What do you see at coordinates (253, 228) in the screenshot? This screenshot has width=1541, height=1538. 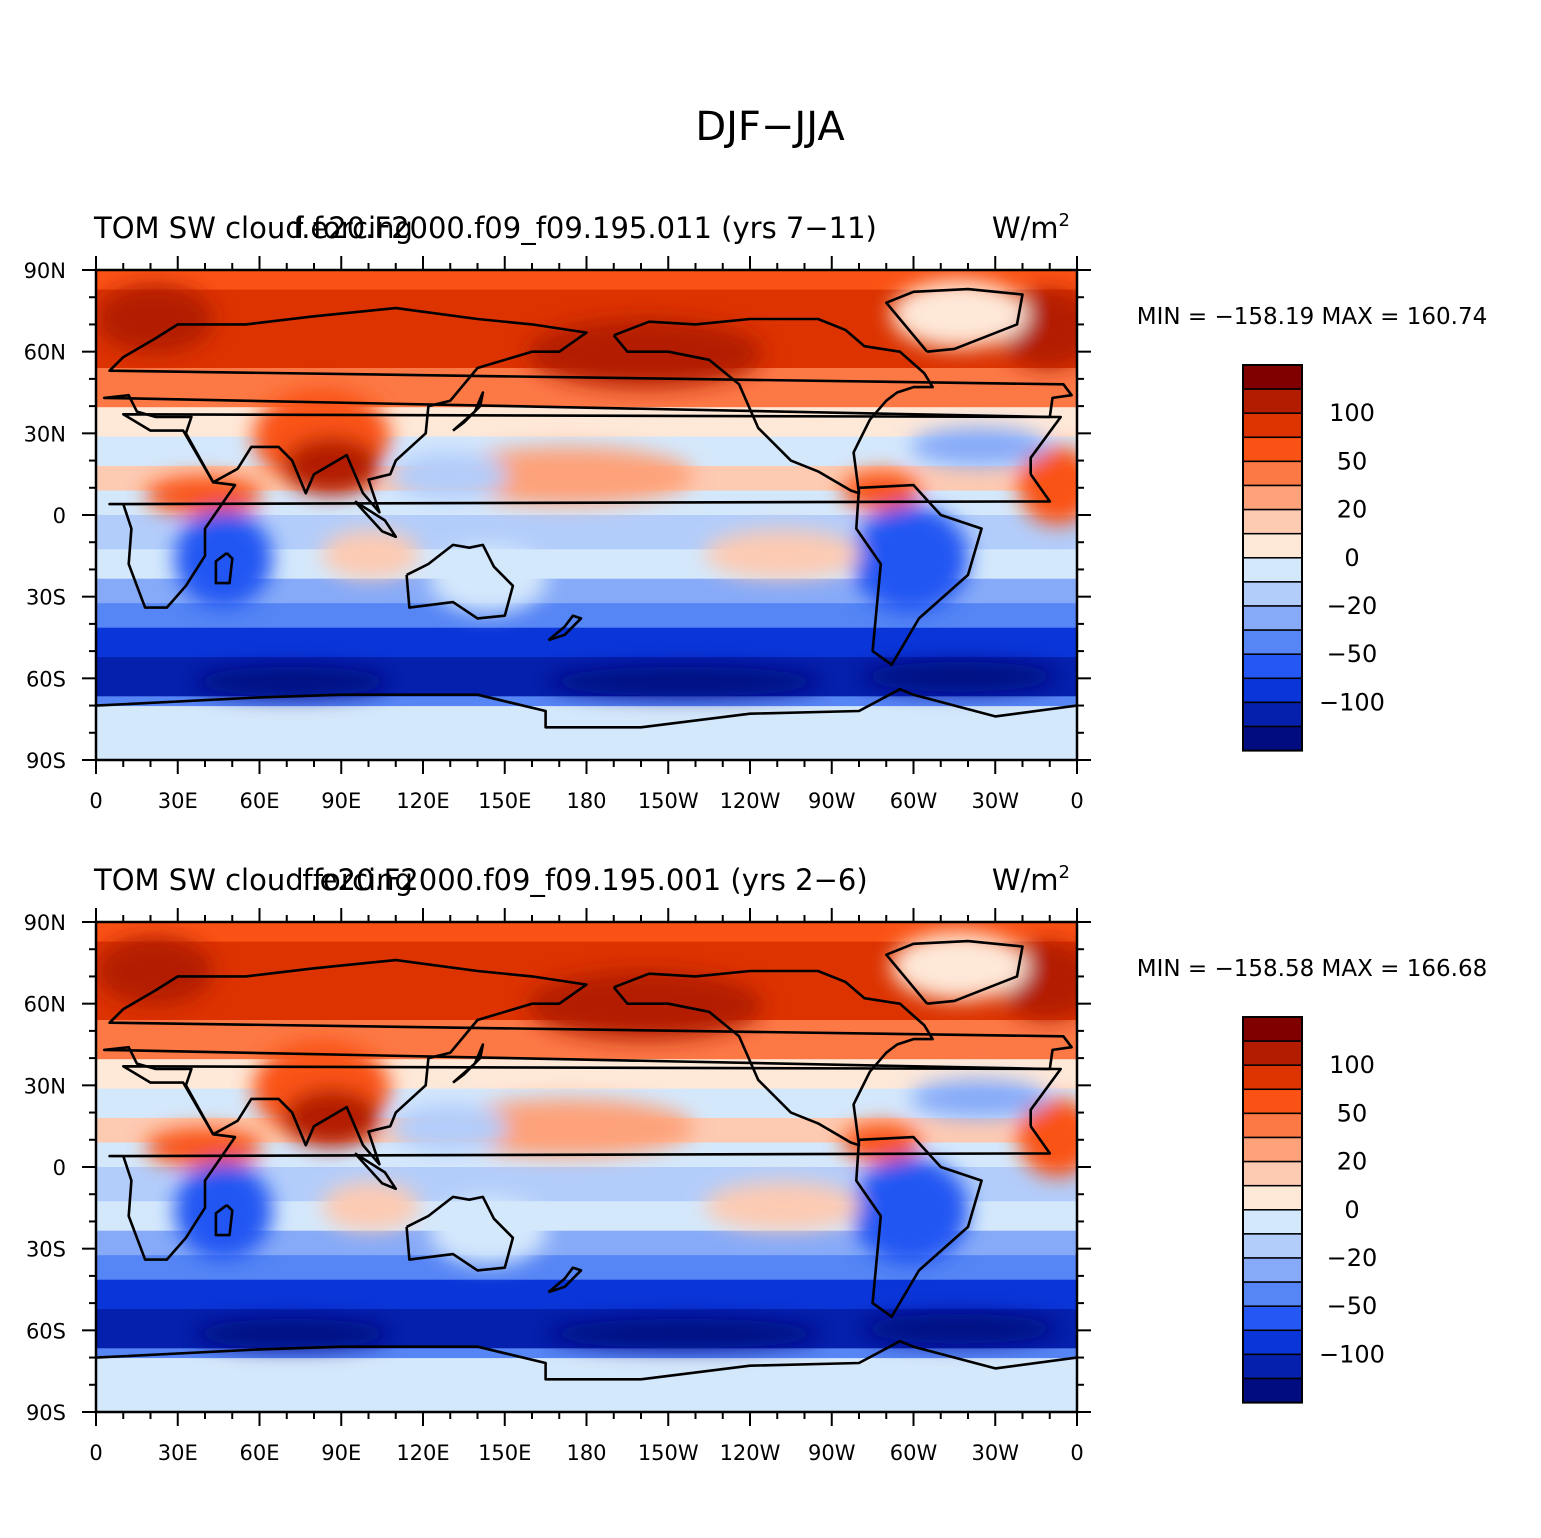 I see `panel-1-left-title: TOM SW cloud forcing` at bounding box center [253, 228].